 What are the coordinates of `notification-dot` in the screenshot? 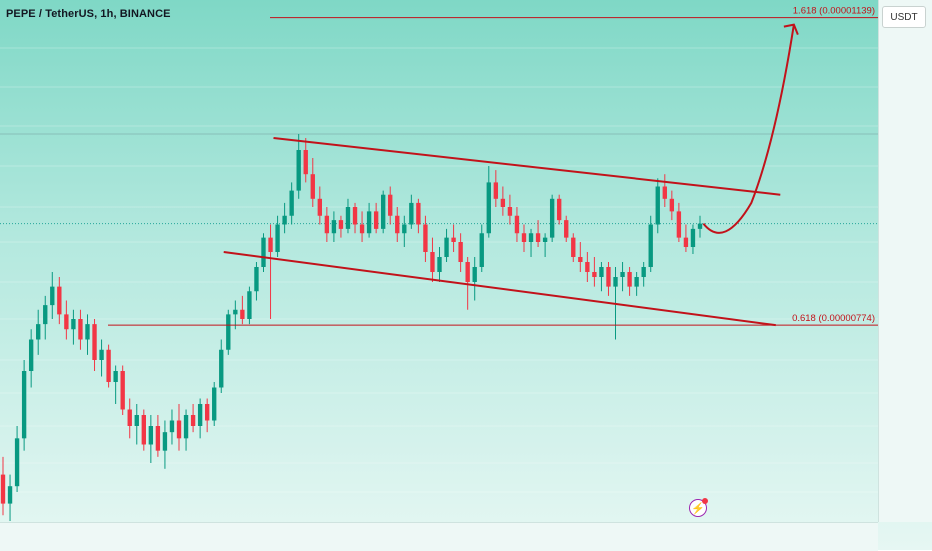 It's located at (705, 501).